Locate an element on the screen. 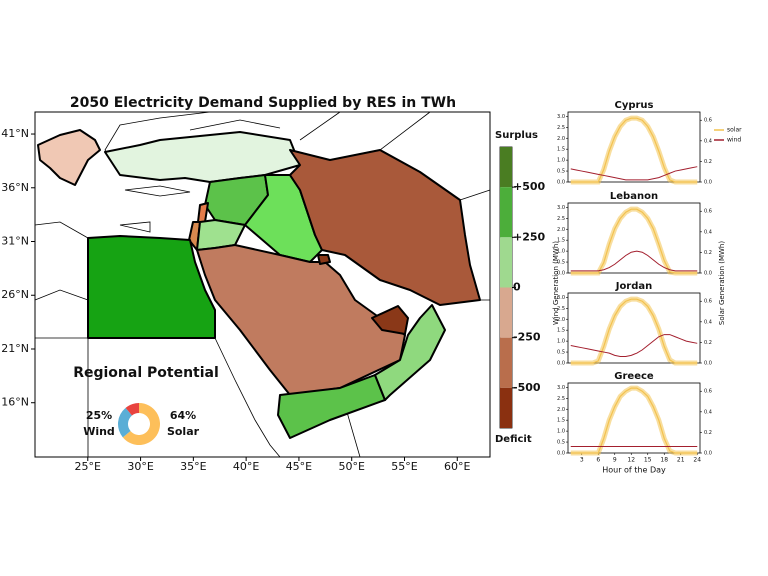 Image resolution: width=768 pixels, height=576 pixels. inset-title: Regional Potential is located at coordinates (146, 373).